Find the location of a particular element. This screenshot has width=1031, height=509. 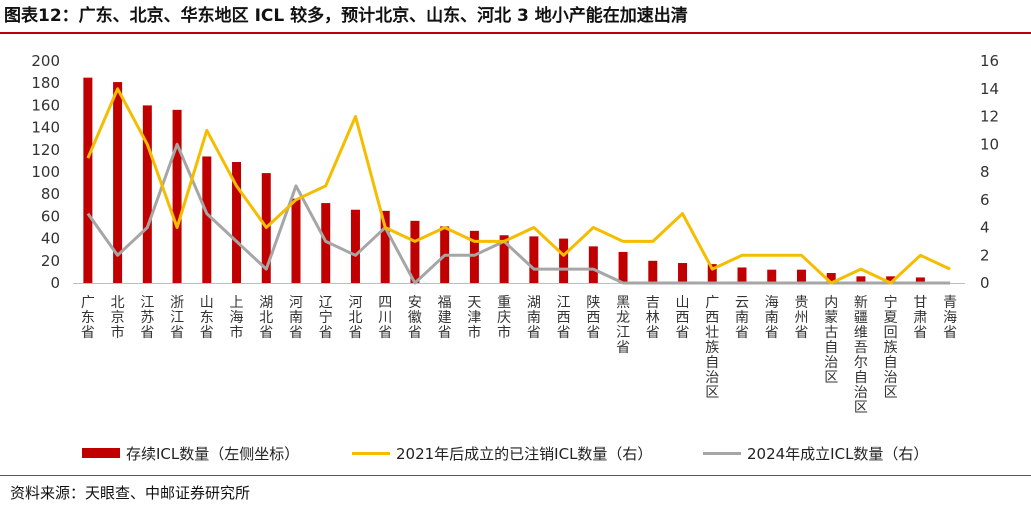

left-tick-label: 140 is located at coordinates (45, 128).